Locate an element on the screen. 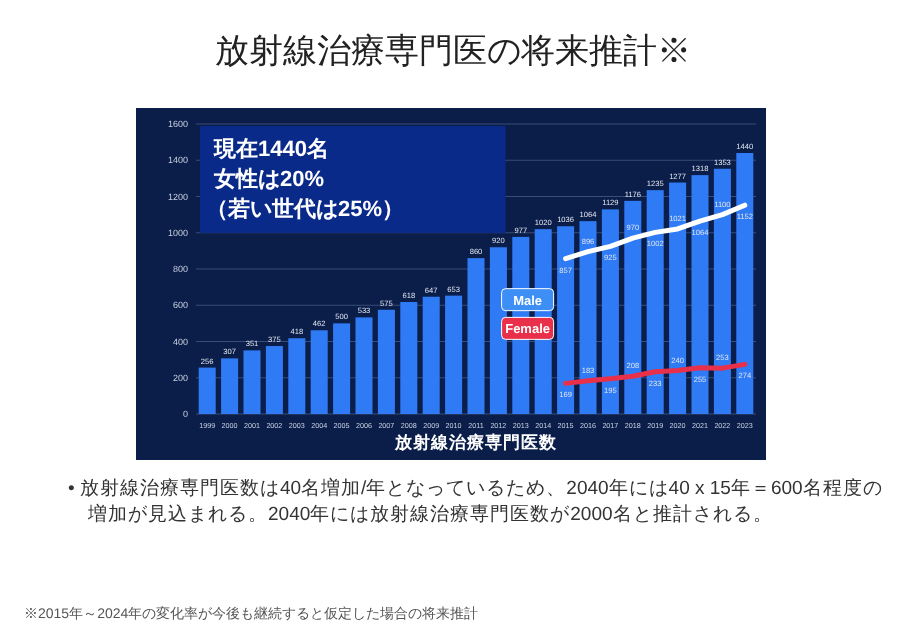 The height and width of the screenshot is (640, 906). chart-title: 放射線治療専門医の将来推計※ is located at coordinates (453, 52).